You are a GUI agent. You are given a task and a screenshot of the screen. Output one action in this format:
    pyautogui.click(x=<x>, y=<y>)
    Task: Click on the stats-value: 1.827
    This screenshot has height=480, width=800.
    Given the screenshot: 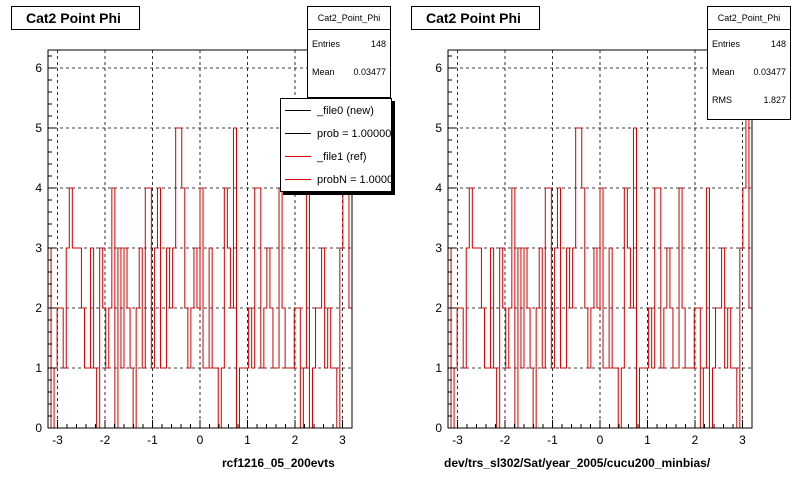 What is the action you would take?
    pyautogui.click(x=774, y=100)
    